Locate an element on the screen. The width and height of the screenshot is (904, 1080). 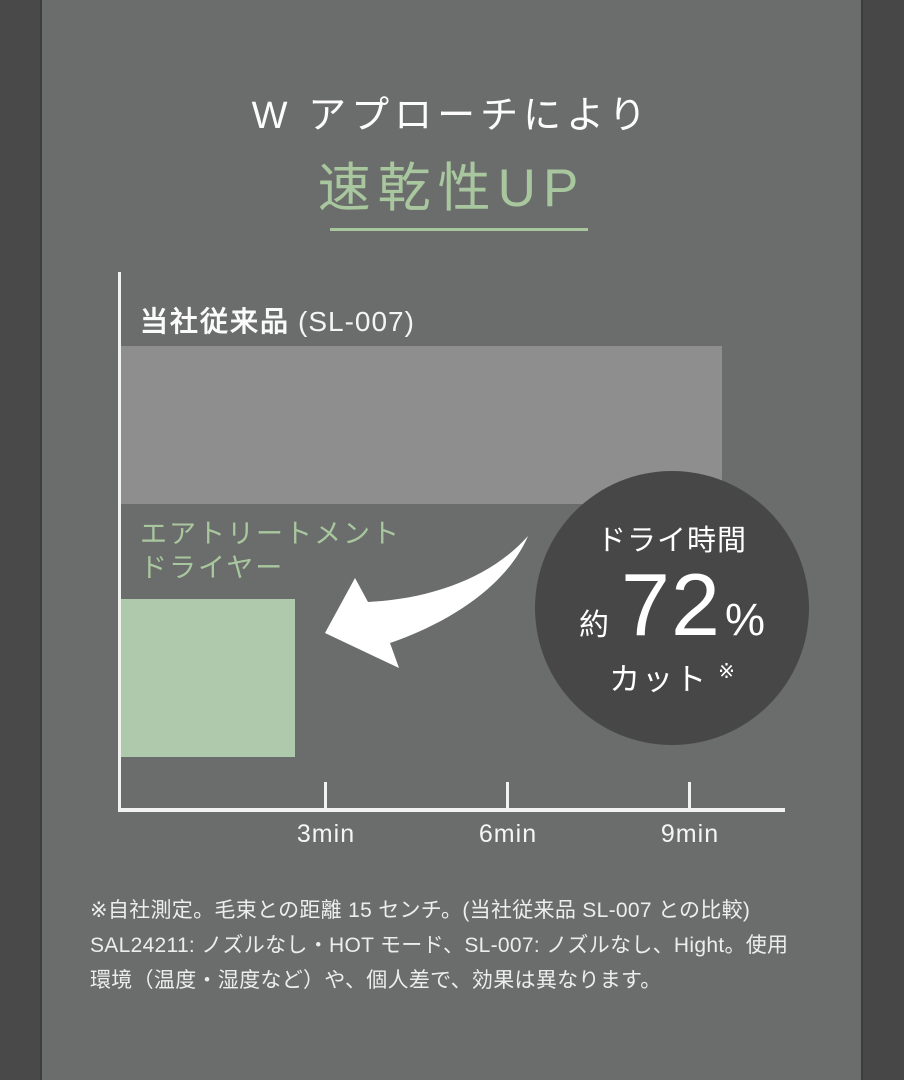
x-tick-6min is located at coordinates (507, 795).